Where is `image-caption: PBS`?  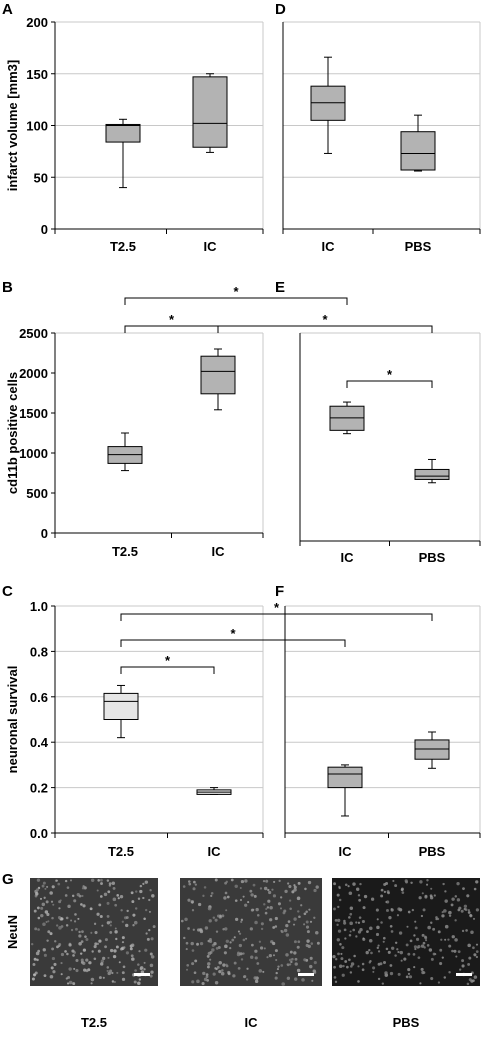
image-caption: PBS is located at coordinates (406, 1022).